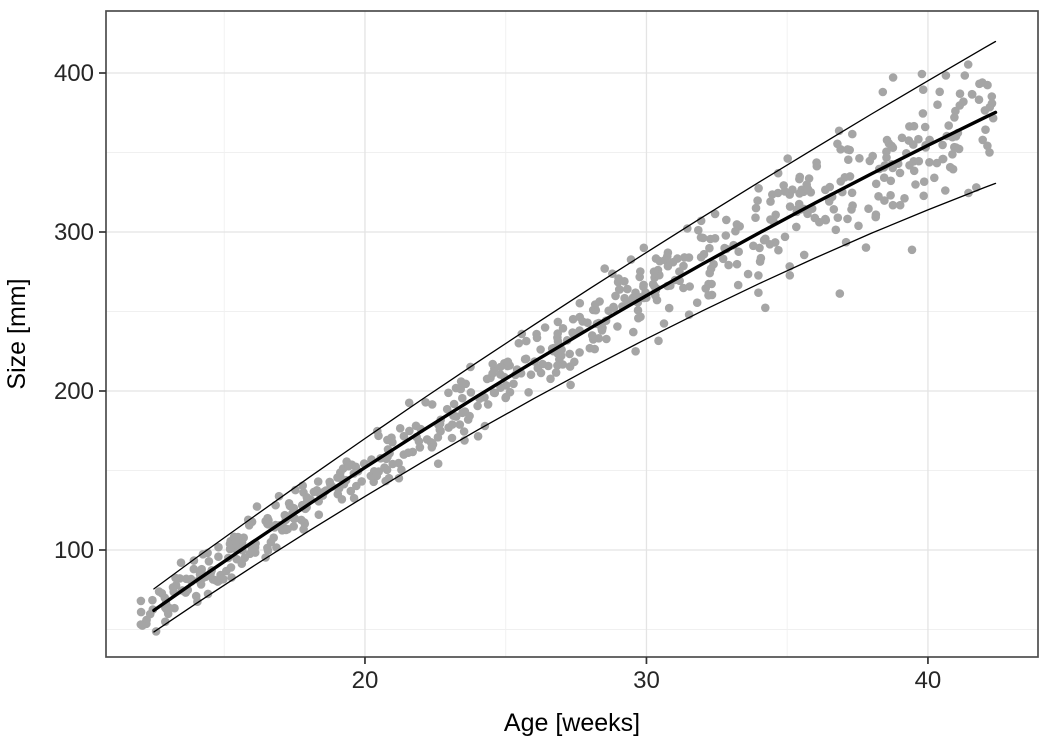 This screenshot has width=1050, height=750. I want to click on x-axis-tick-labels: 20 30 40, so click(647, 680).